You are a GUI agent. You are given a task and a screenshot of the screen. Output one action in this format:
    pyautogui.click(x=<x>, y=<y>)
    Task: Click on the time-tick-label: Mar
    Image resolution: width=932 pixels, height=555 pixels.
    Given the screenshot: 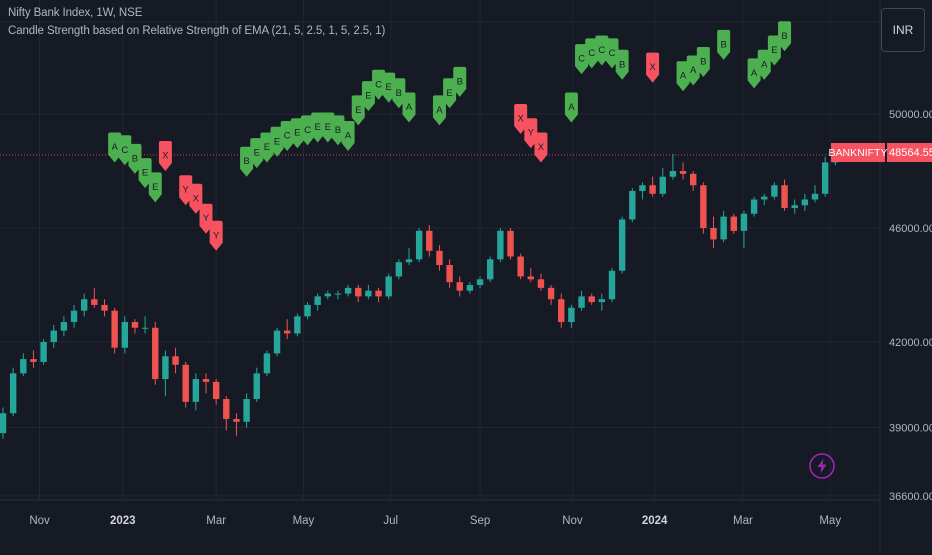 What is the action you would take?
    pyautogui.click(x=216, y=521)
    